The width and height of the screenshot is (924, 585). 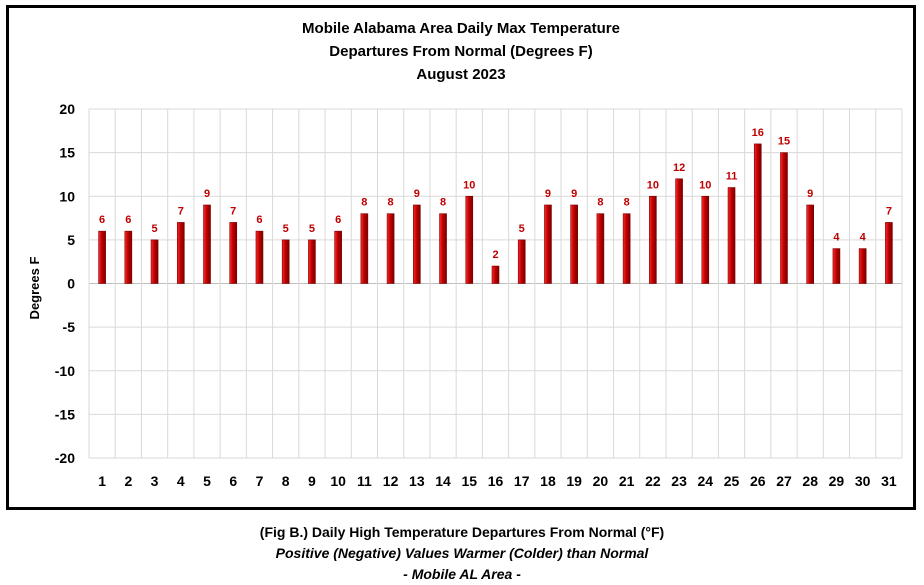 I want to click on x-tick-label: 28, so click(x=810, y=481).